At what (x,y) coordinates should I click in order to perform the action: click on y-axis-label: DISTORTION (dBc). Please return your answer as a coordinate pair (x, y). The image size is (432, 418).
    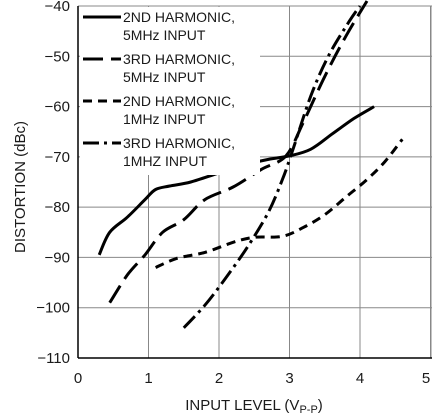
    Looking at the image, I should click on (20, 187).